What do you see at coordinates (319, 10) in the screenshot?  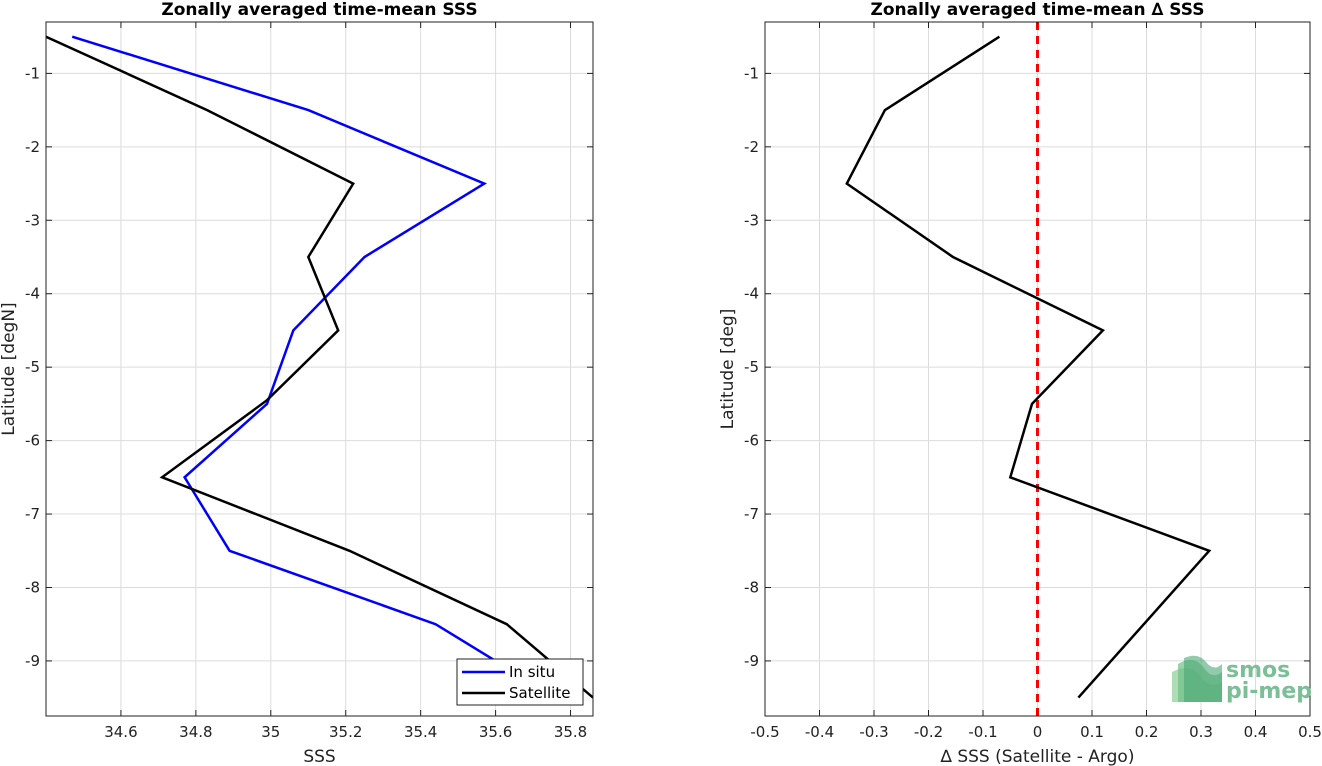 I see `chart-title: Zonally averaged time-mean SSS` at bounding box center [319, 10].